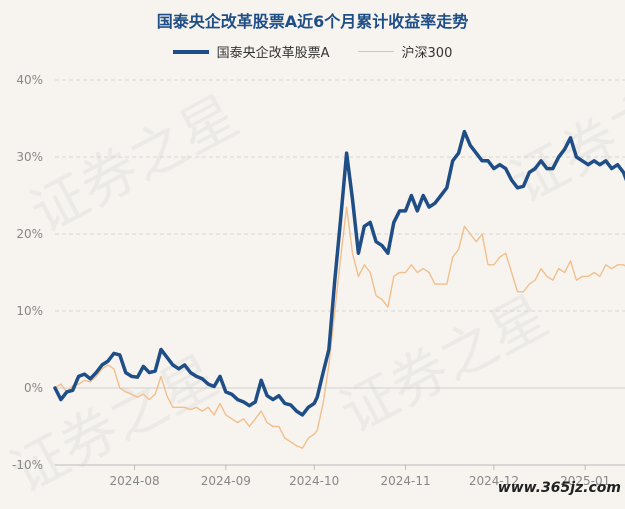 Image resolution: width=625 pixels, height=509 pixels. What do you see at coordinates (585, 481) in the screenshot?
I see `x-tick-label: 2025-01` at bounding box center [585, 481].